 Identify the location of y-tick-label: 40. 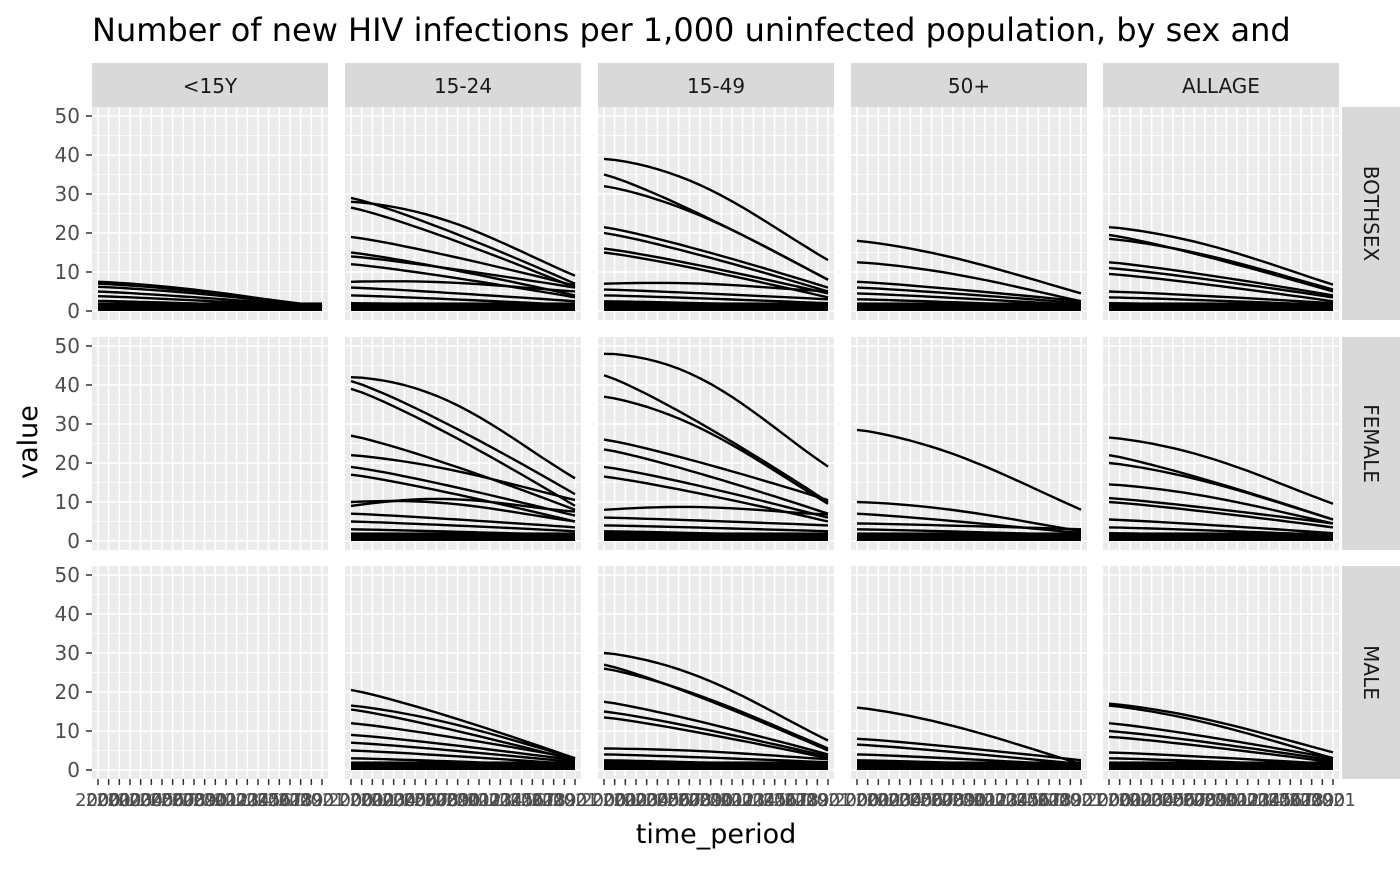
(67, 614).